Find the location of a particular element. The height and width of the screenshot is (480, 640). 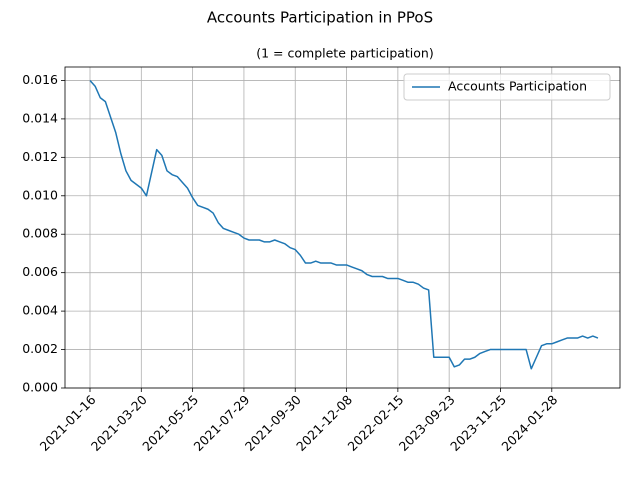

y-tick-label: 0.008 is located at coordinates (40, 233).